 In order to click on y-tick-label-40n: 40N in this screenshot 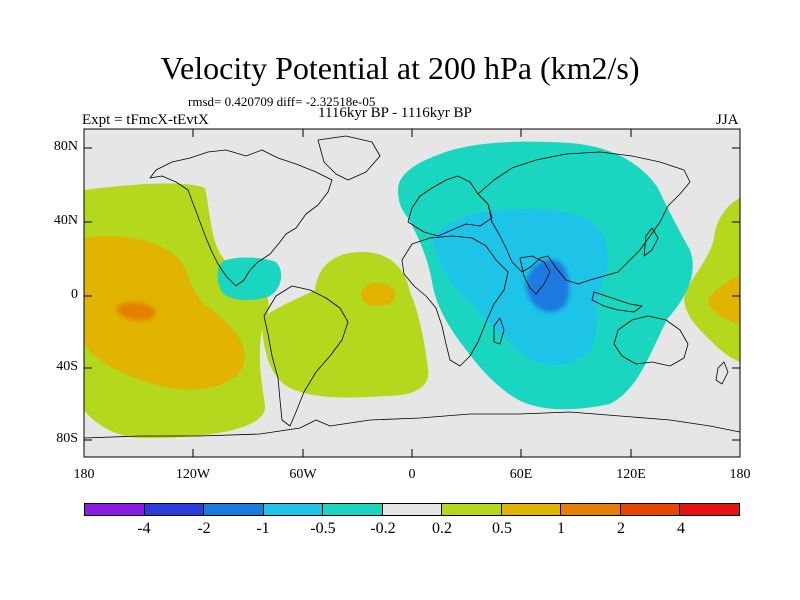, I will do `click(65, 220)`.